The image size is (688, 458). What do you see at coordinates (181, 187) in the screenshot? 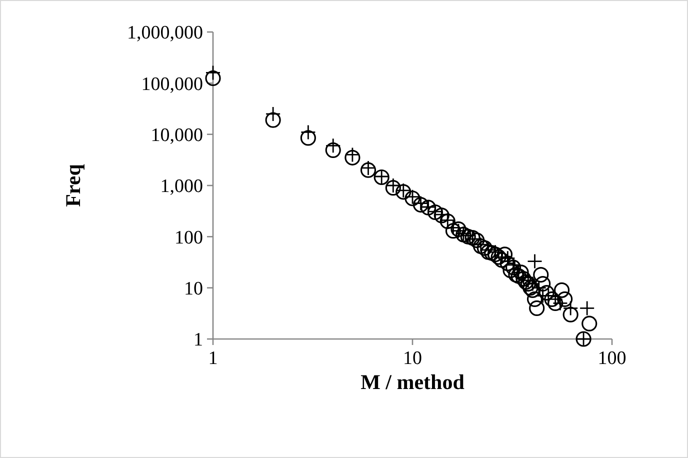
I see `y-tick-label: 1,000` at bounding box center [181, 187].